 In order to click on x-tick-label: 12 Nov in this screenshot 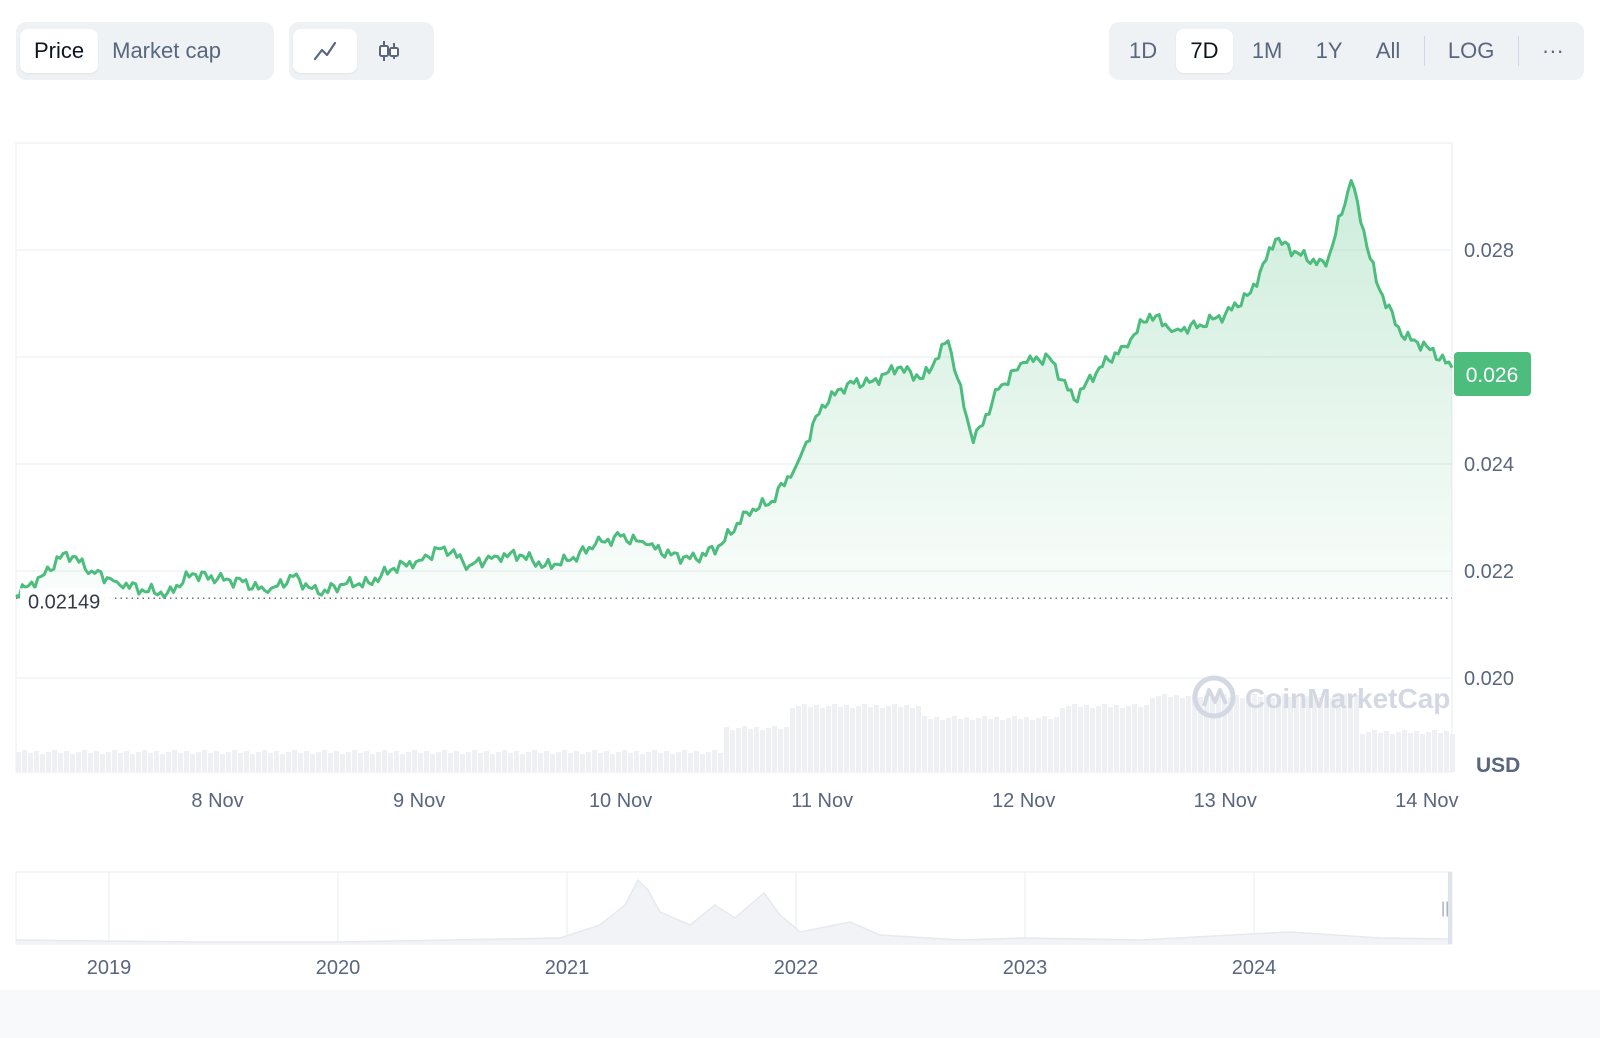, I will do `click(1023, 801)`.